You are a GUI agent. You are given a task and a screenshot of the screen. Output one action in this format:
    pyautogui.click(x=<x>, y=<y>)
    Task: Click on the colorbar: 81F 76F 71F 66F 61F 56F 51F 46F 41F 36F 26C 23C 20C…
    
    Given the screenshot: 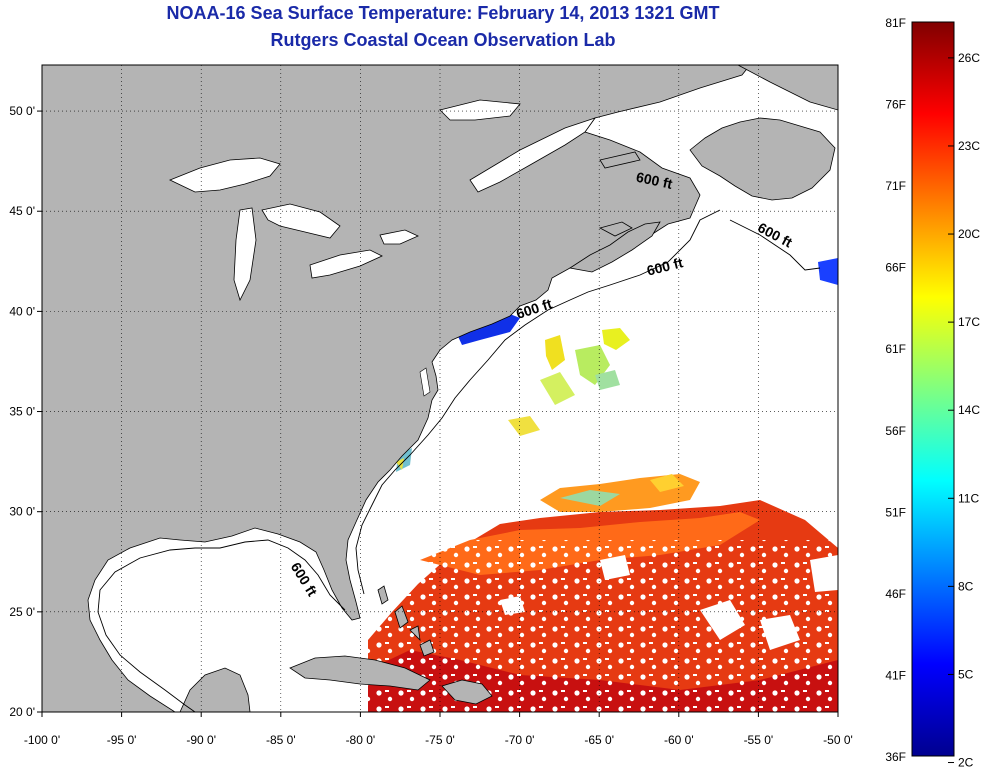 What is the action you would take?
    pyautogui.click(x=932, y=393)
    